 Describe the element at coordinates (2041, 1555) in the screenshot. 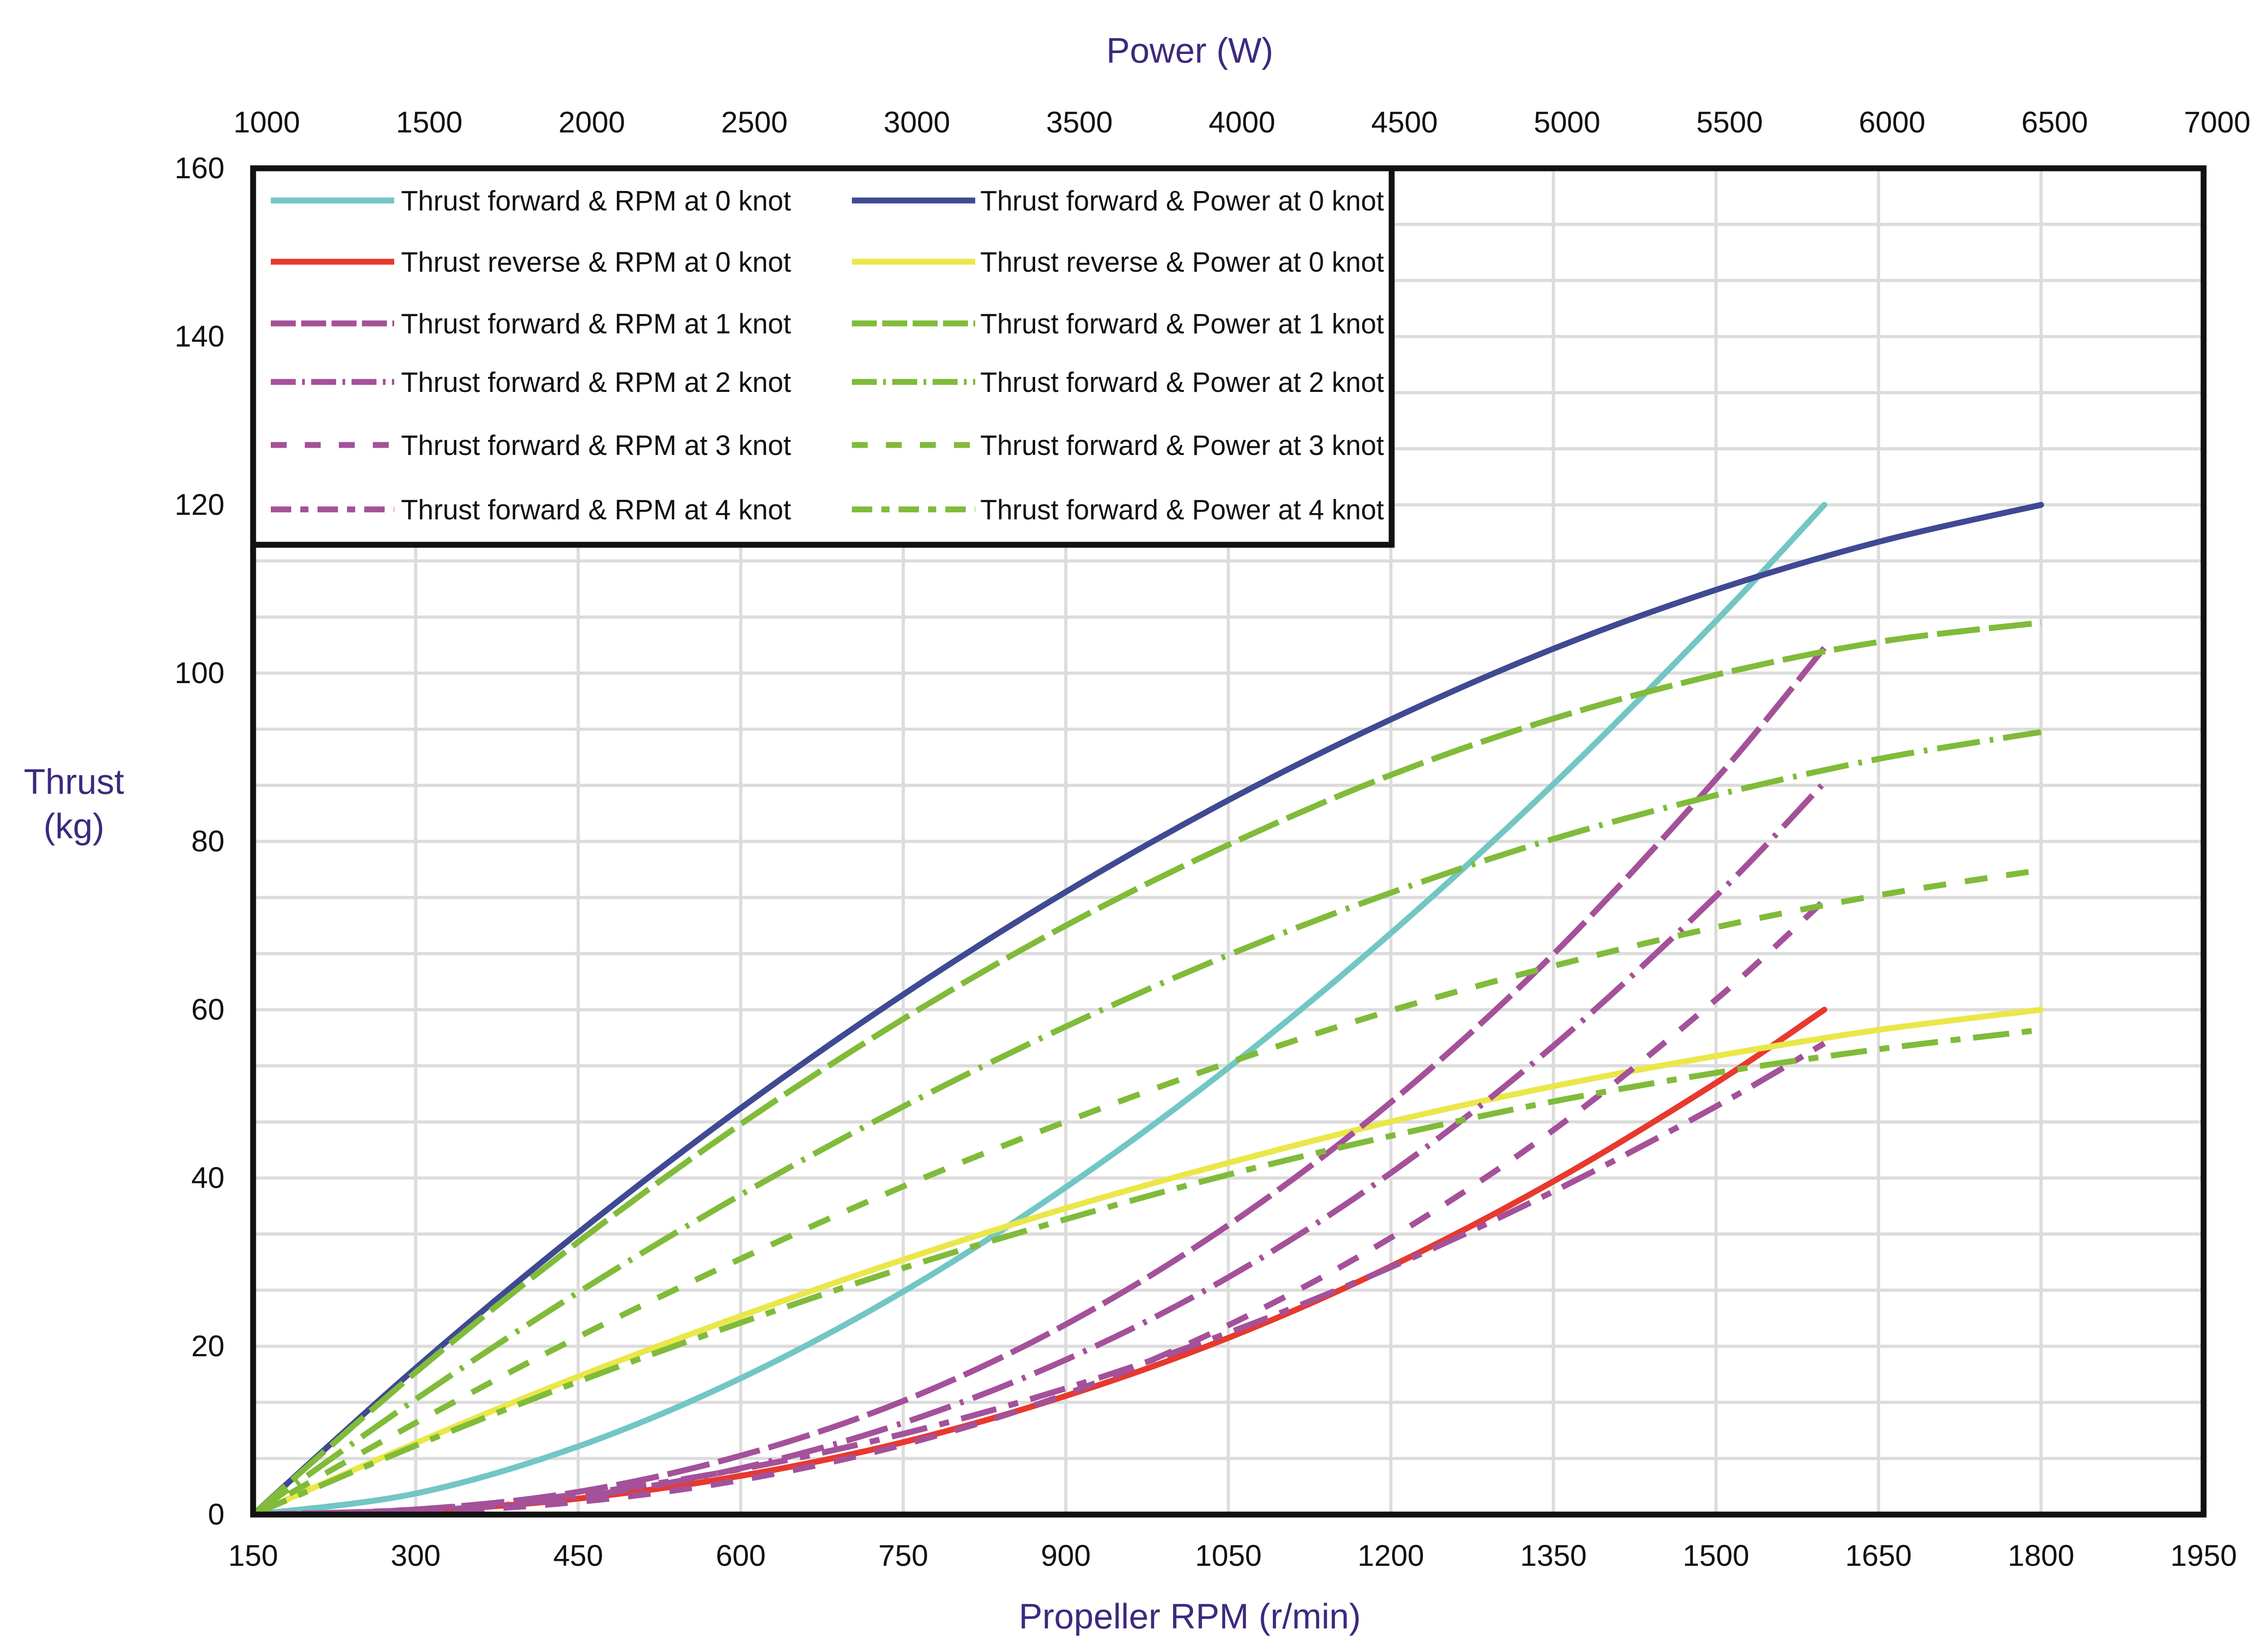

I see `x-tick-label: 1800` at that location.